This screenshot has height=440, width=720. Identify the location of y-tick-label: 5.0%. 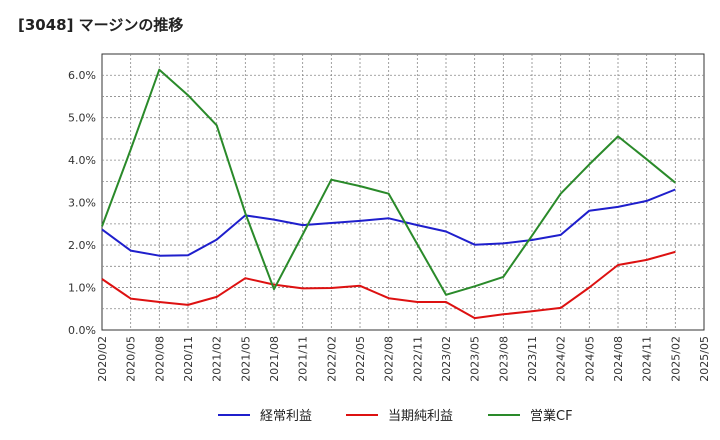
(82, 118).